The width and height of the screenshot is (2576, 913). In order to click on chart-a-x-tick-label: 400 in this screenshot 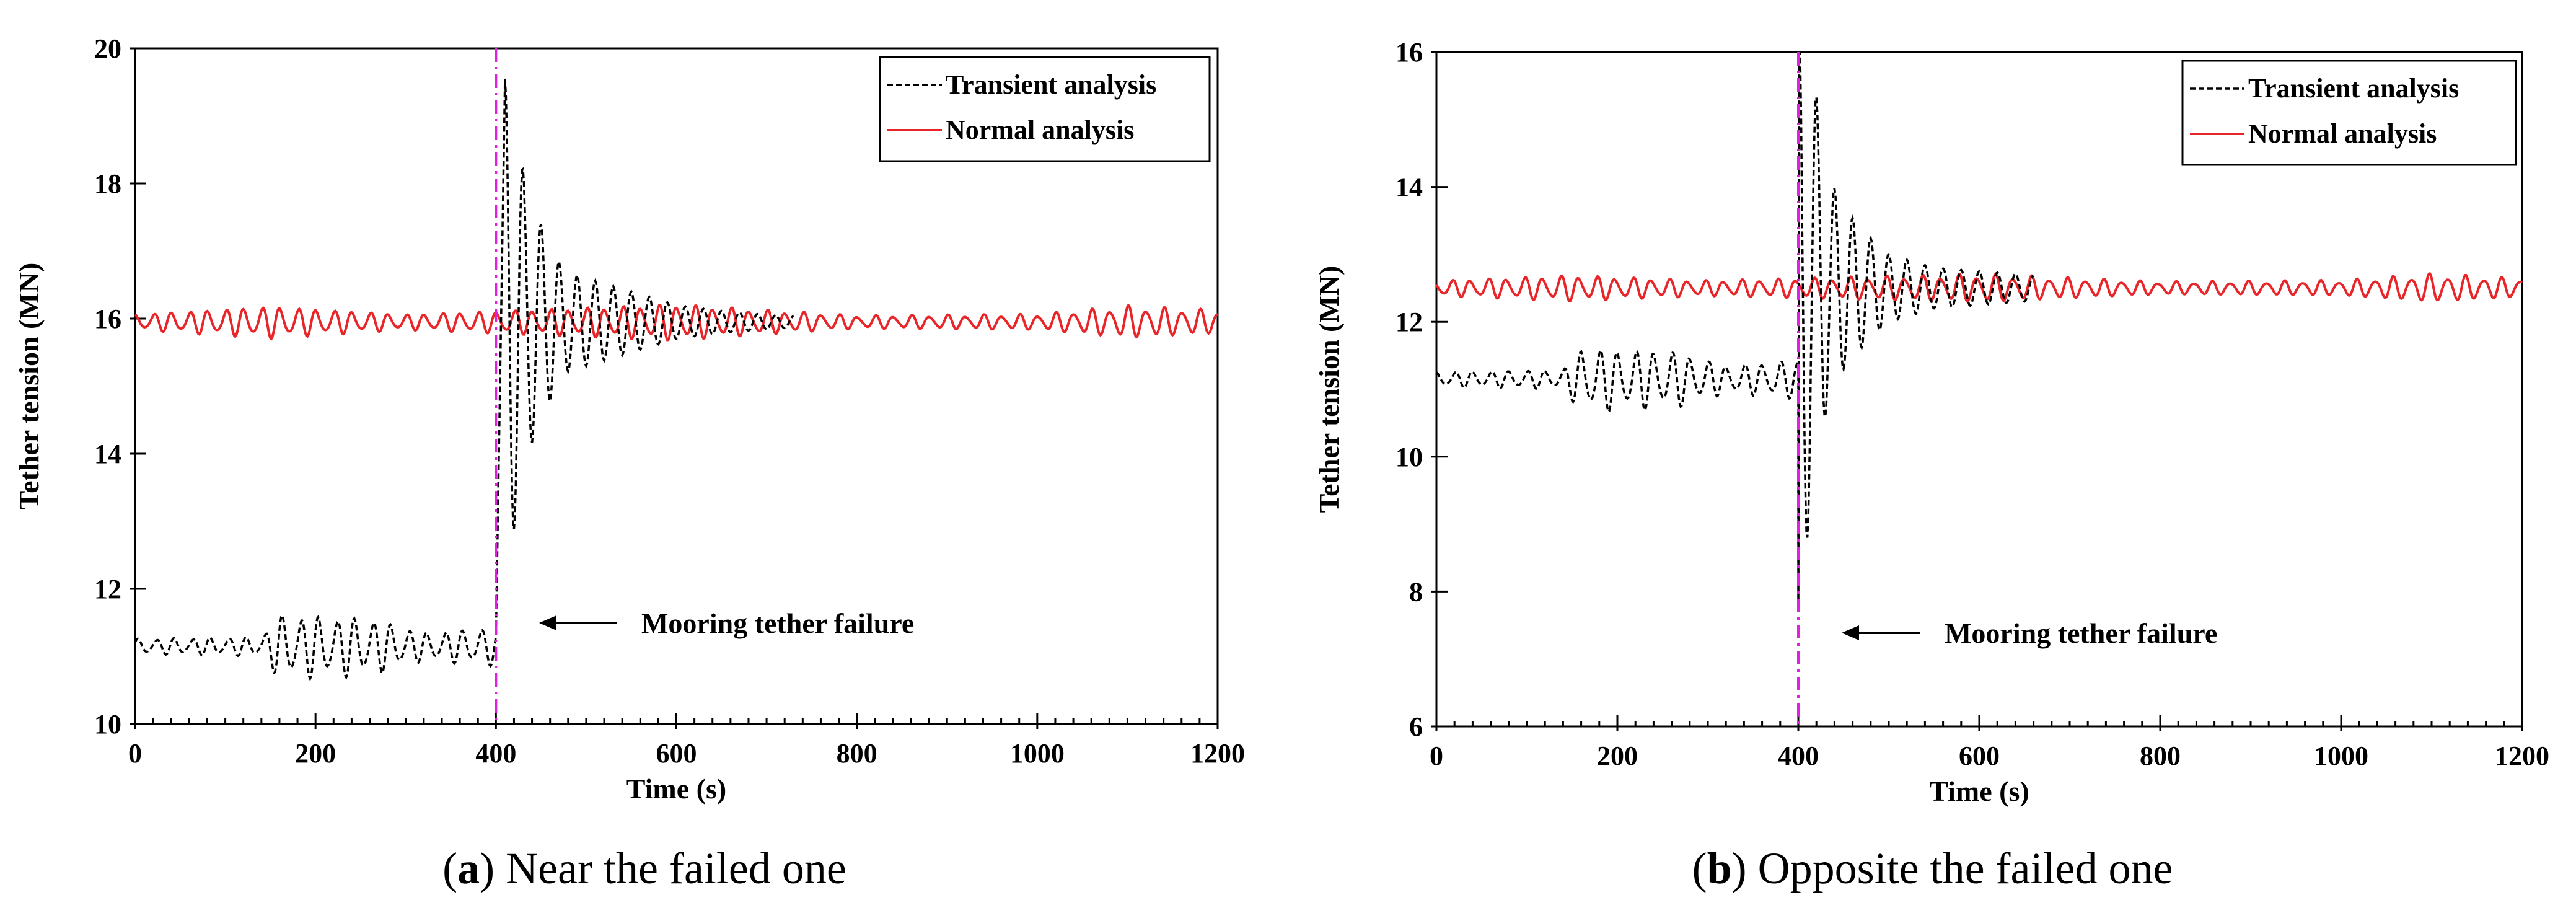, I will do `click(495, 753)`.